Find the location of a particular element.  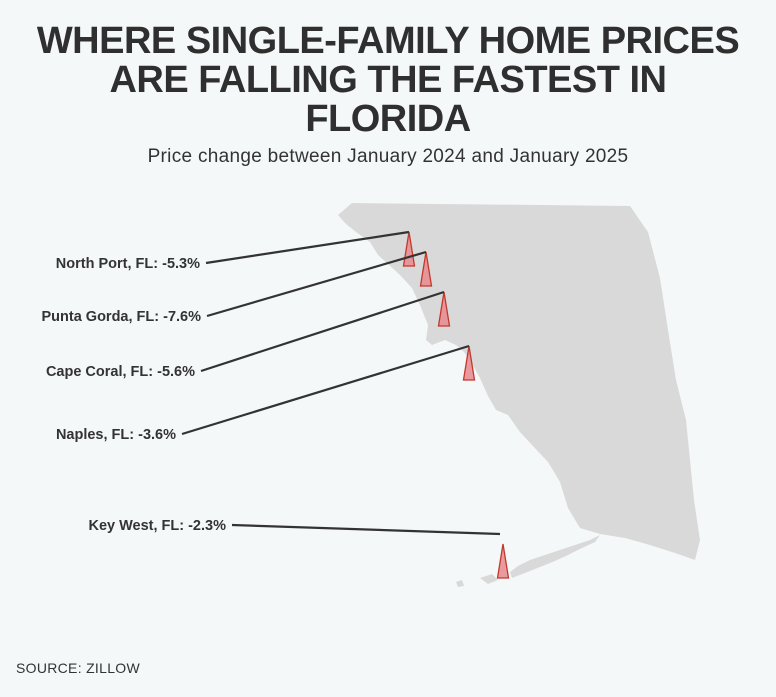

label-key-west-fl: Key West, FL: -2.3% is located at coordinates (157, 526).